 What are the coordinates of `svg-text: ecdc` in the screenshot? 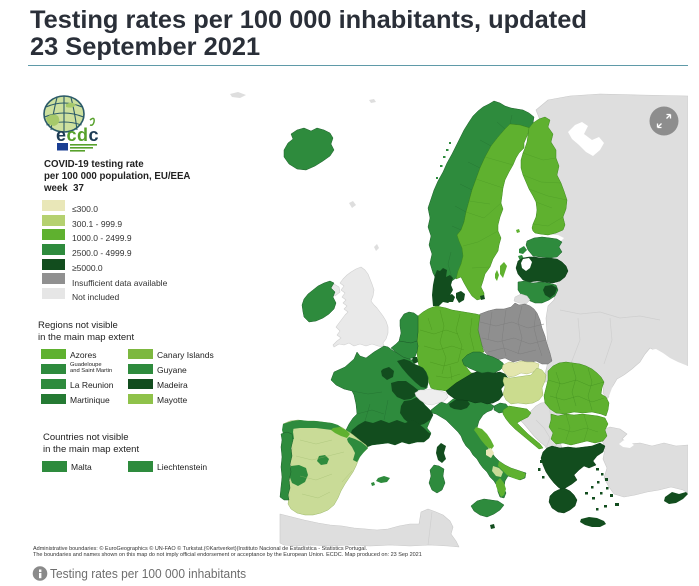 It's located at (77, 135).